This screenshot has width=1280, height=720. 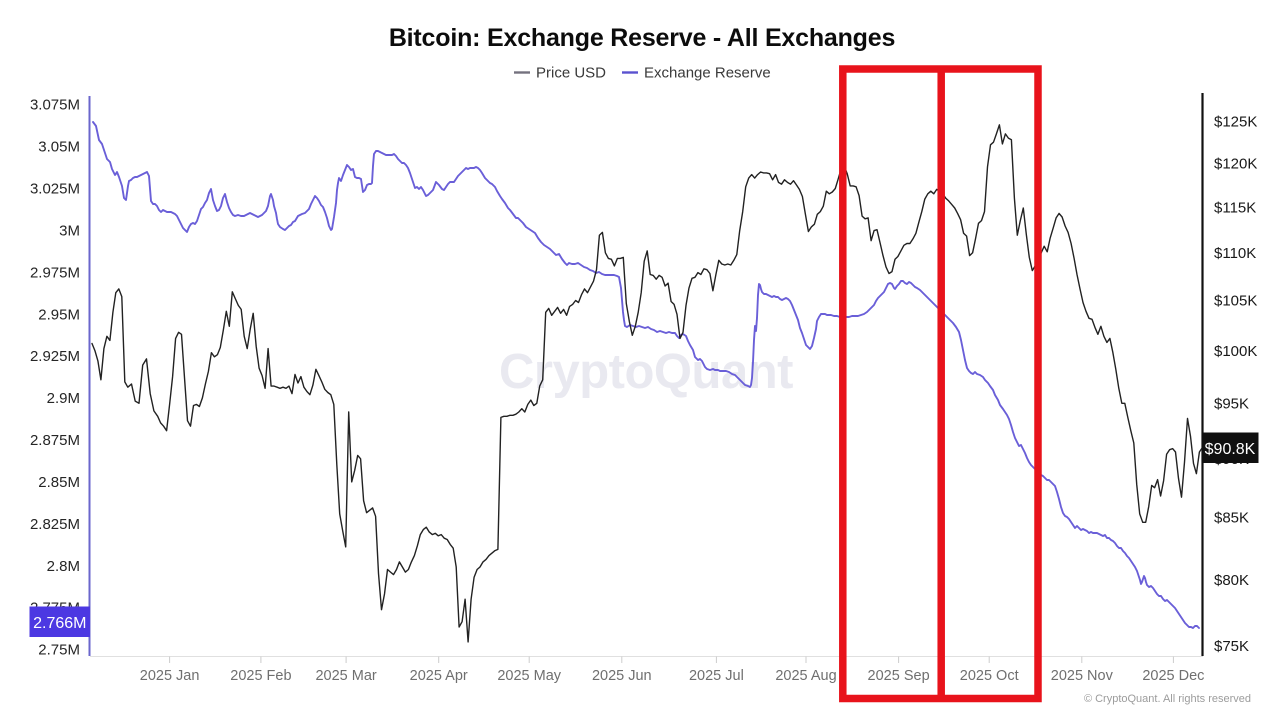 What do you see at coordinates (1235, 207) in the screenshot?
I see `svg-text: $115K` at bounding box center [1235, 207].